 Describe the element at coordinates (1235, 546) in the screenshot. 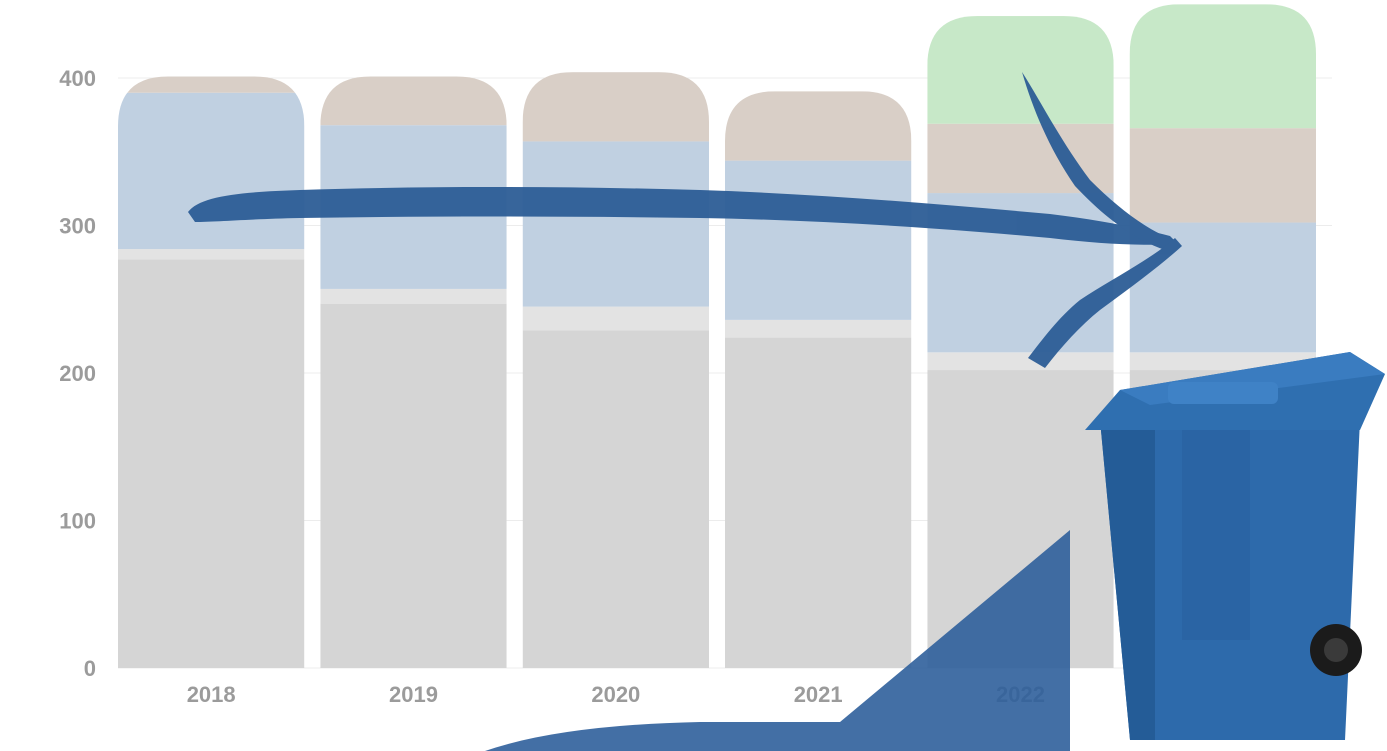

I see `wheeled-recycling-bin-icon` at that location.